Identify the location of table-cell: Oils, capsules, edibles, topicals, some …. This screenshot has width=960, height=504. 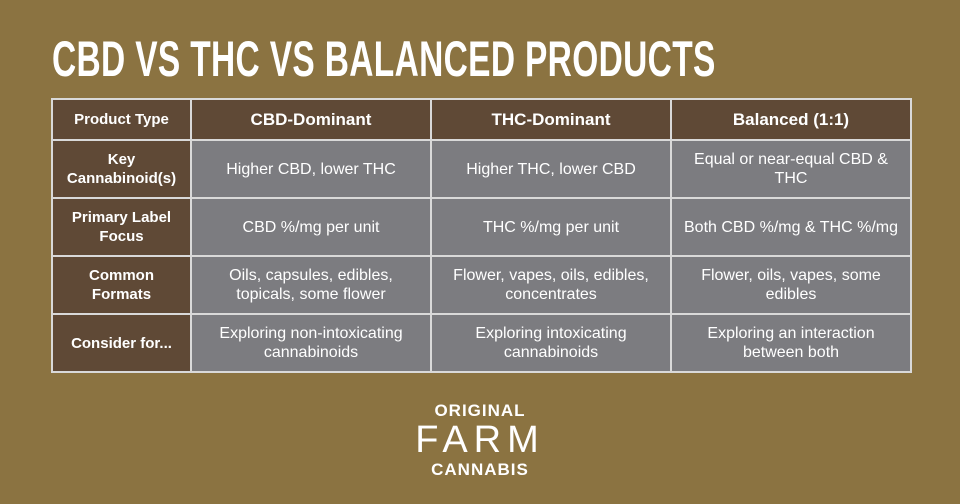
(311, 285).